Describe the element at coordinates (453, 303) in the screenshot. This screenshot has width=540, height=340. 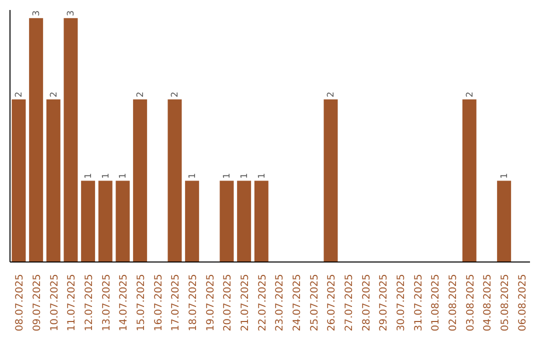
I see `x-tick-label: 02.08.2025` at that location.